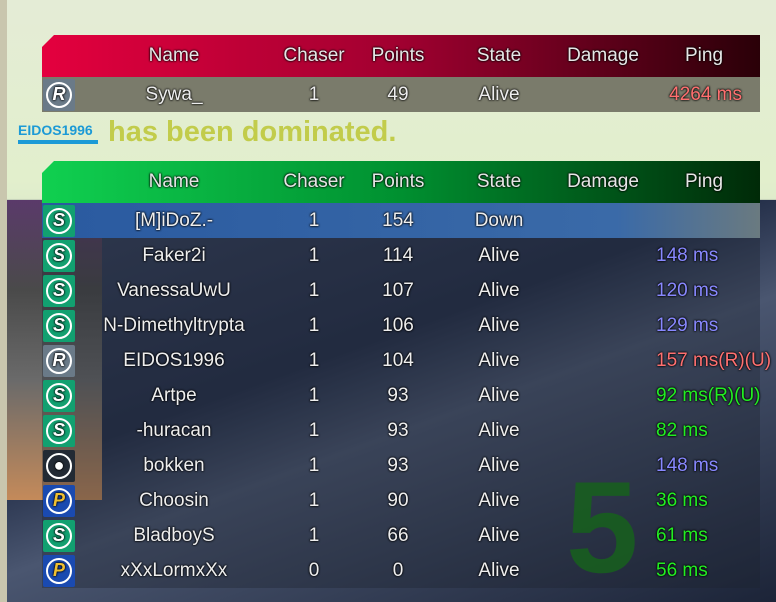  What do you see at coordinates (398, 325) in the screenshot?
I see `player-points: 106` at bounding box center [398, 325].